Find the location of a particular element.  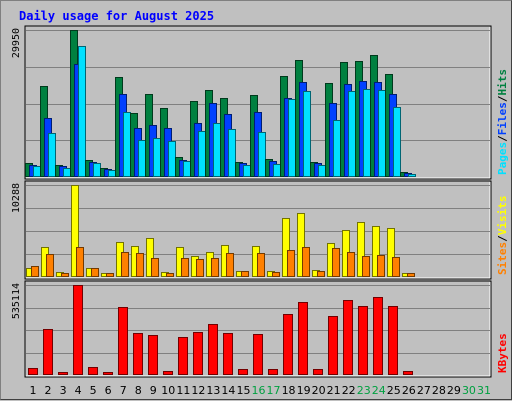

day-label-23: 23 is located at coordinates (364, 390).